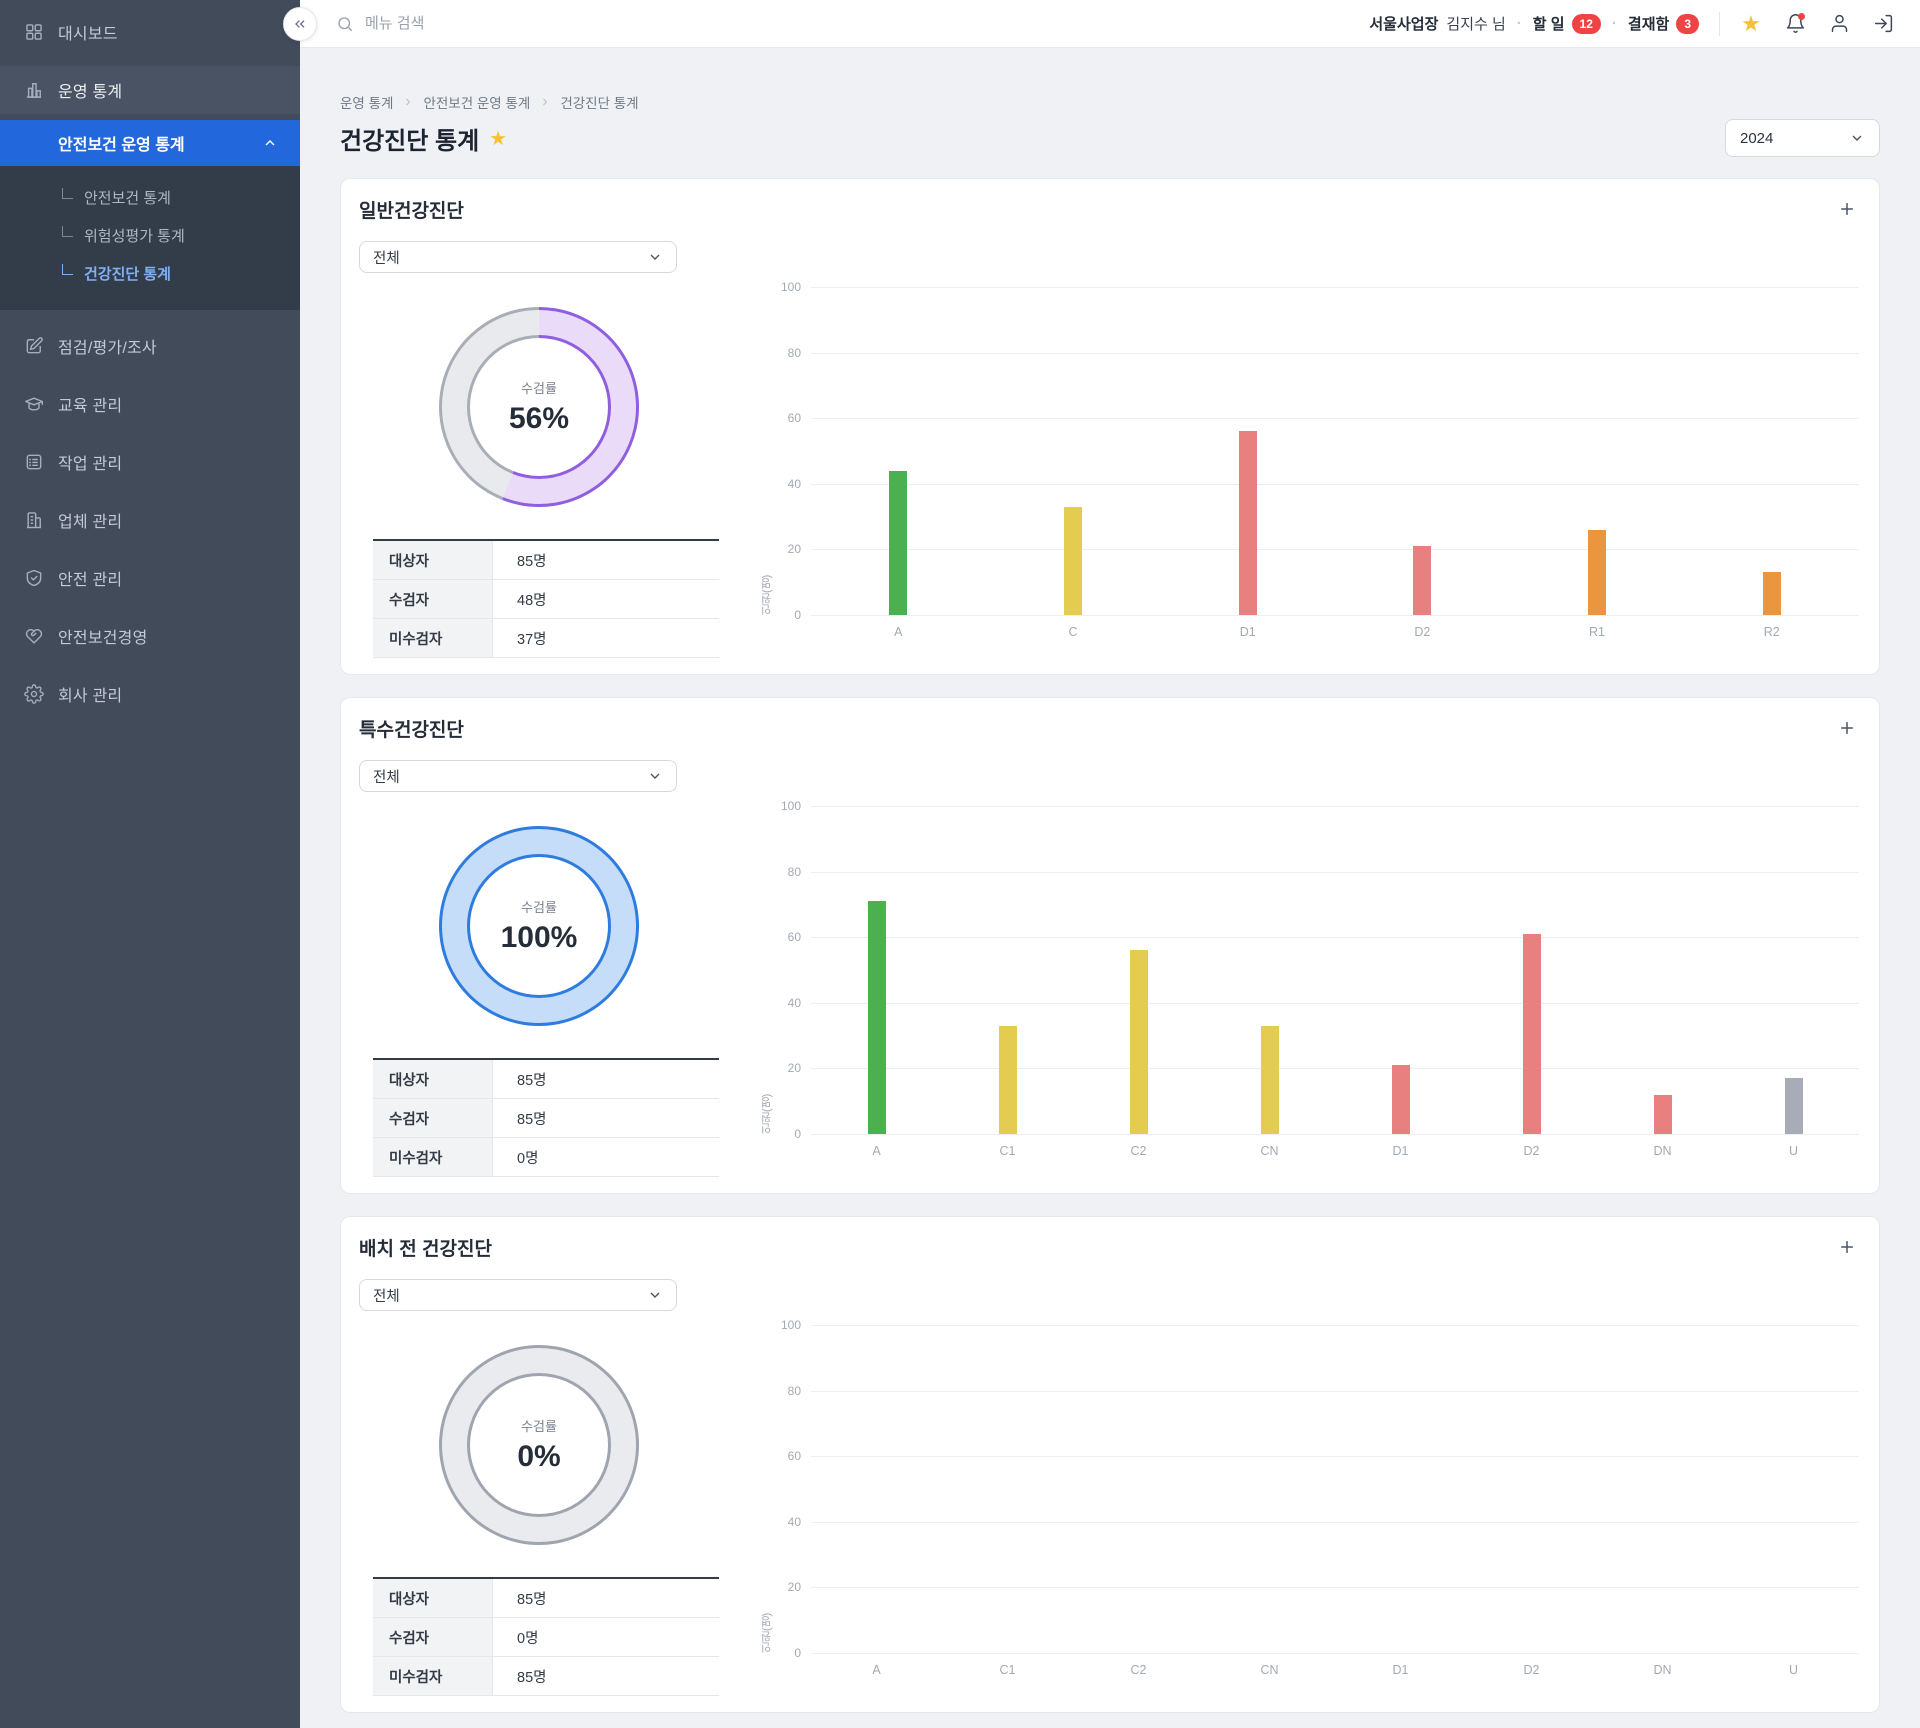 The width and height of the screenshot is (1920, 1728). I want to click on table-row: 대상자 85명, so click(546, 1598).